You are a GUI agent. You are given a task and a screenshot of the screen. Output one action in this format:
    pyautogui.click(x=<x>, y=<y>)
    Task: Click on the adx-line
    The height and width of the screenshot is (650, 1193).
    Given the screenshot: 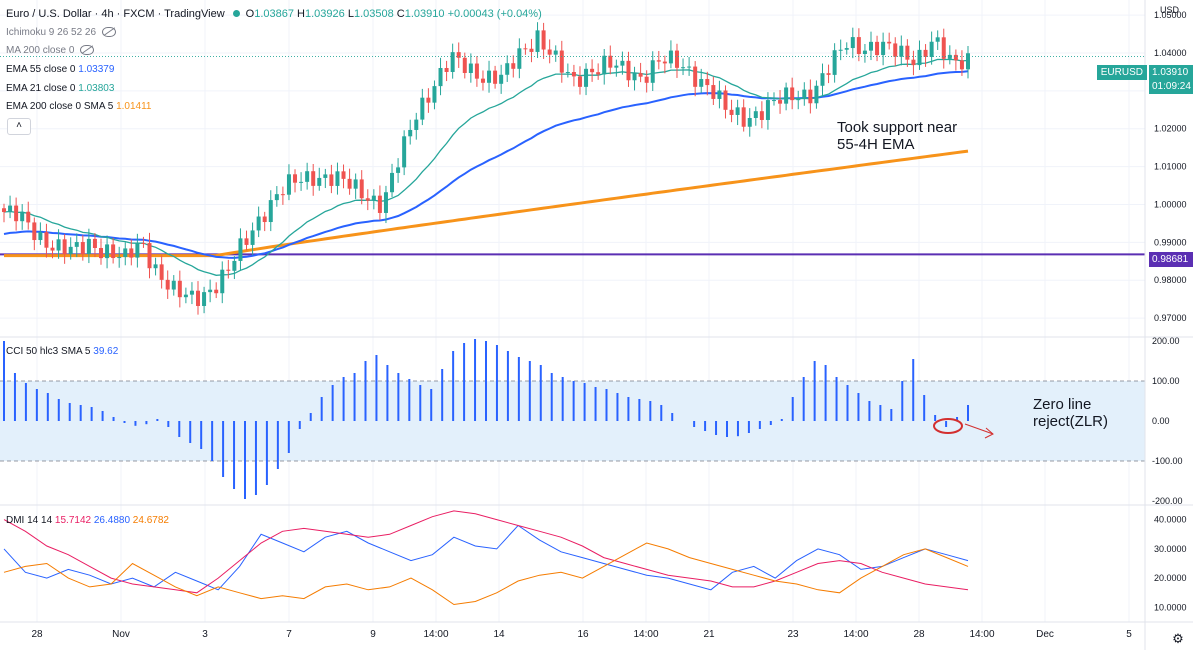 What is the action you would take?
    pyautogui.click(x=486, y=574)
    